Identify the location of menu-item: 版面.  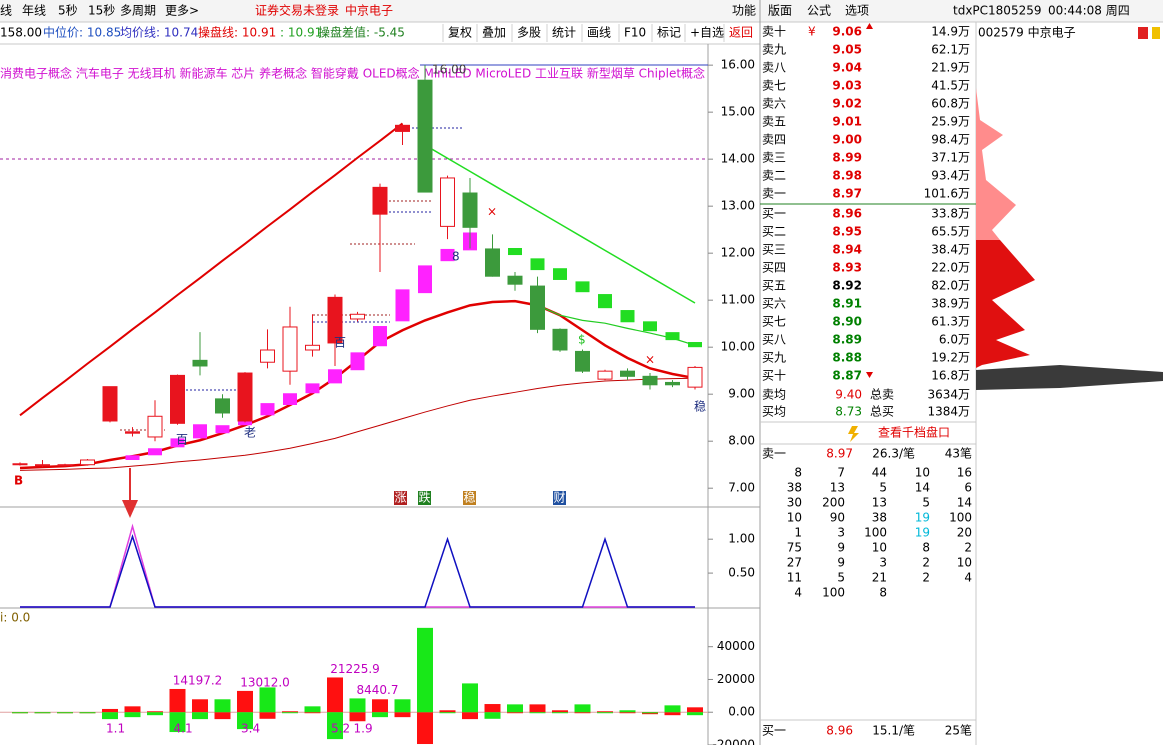
(780, 11).